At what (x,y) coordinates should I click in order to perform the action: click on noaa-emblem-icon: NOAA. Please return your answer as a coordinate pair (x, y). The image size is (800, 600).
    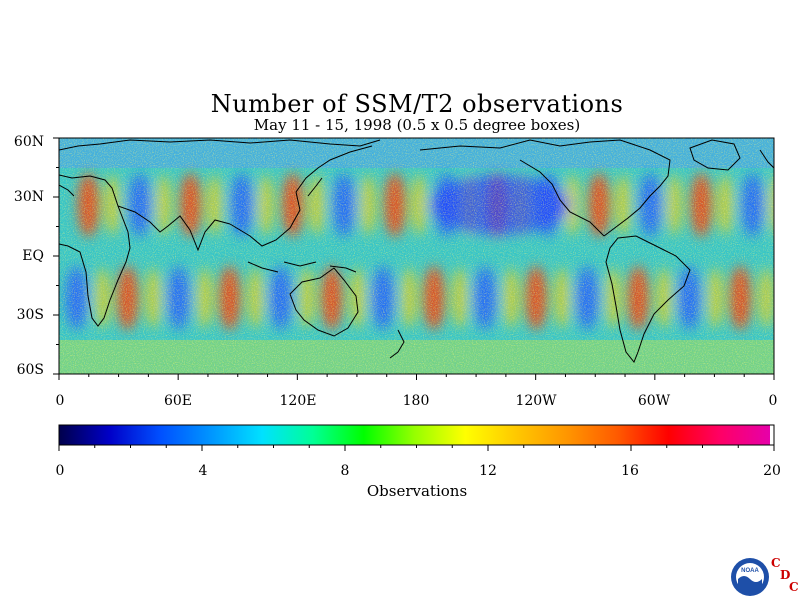
    Looking at the image, I should click on (750, 577).